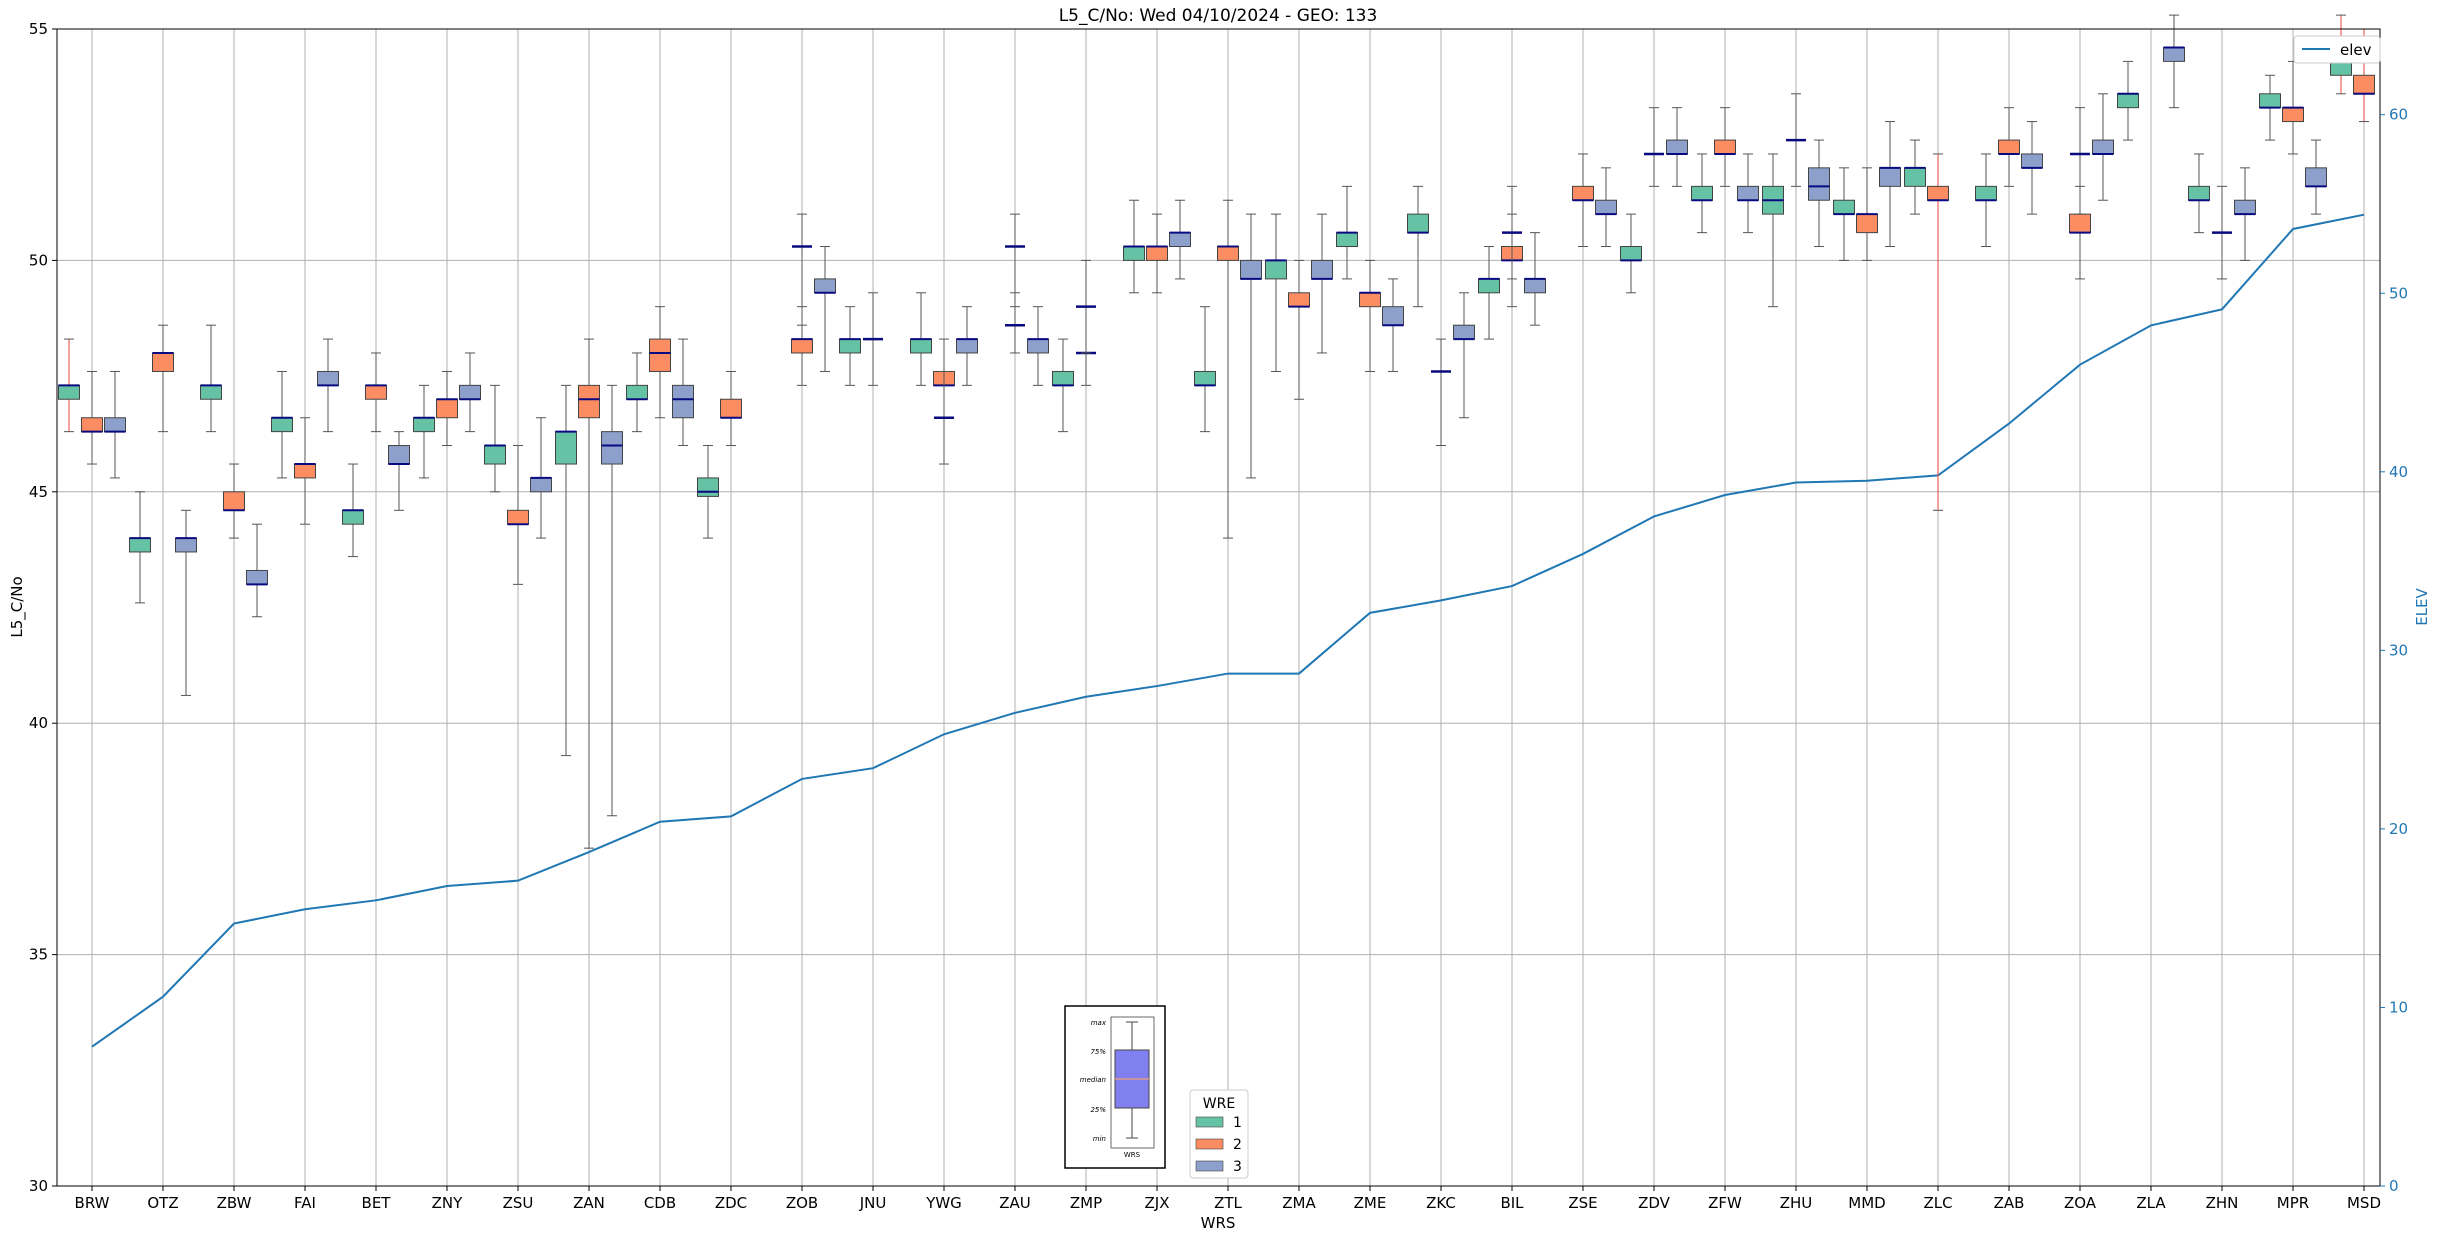 The height and width of the screenshot is (1238, 2439). What do you see at coordinates (38, 723) in the screenshot?
I see `y-tick-label: 40` at bounding box center [38, 723].